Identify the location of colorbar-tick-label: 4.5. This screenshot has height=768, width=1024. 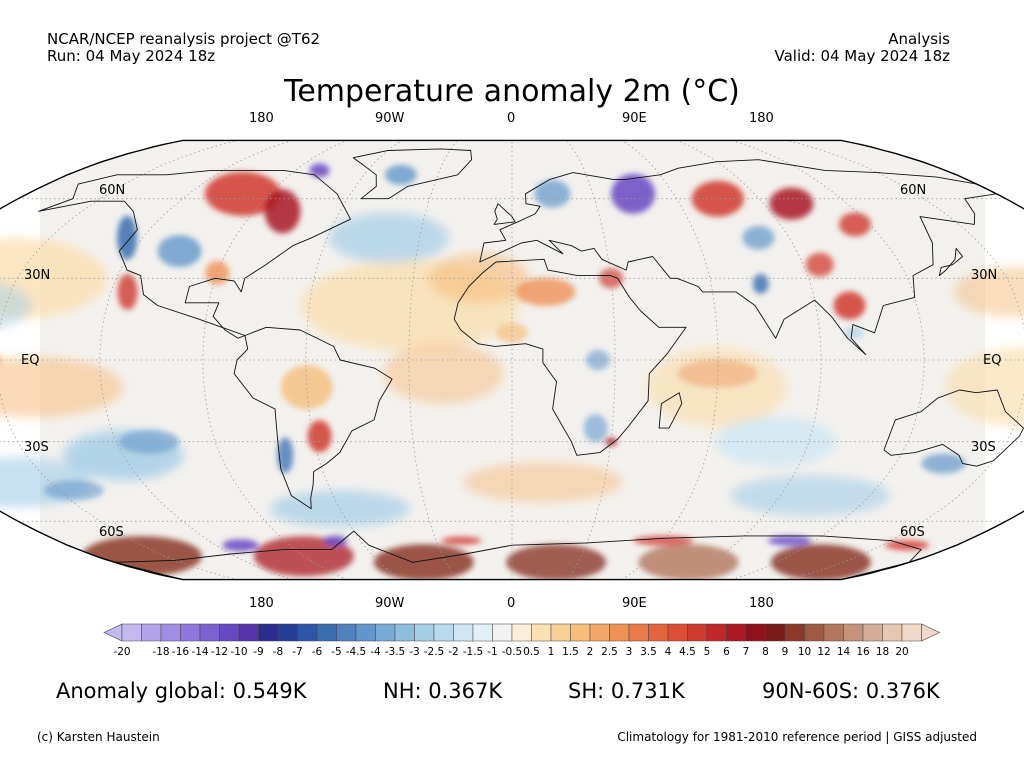
(687, 652).